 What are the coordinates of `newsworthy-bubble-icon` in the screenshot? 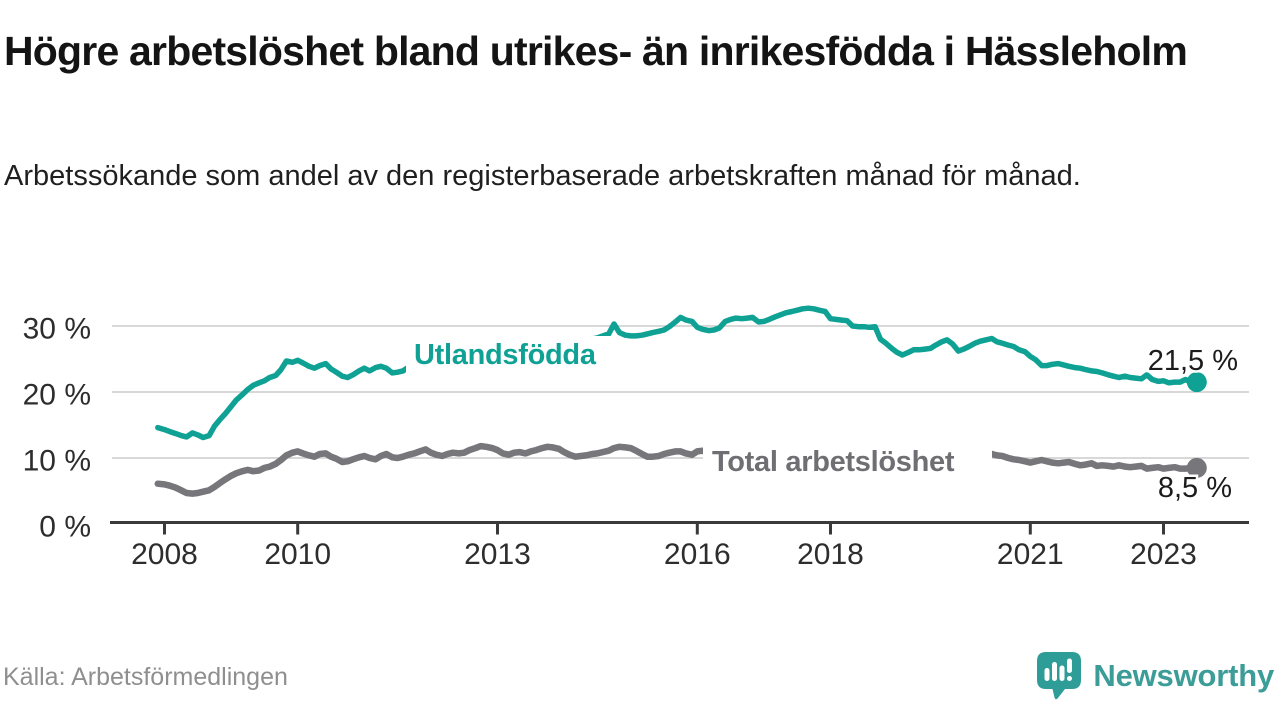 It's located at (1059, 676).